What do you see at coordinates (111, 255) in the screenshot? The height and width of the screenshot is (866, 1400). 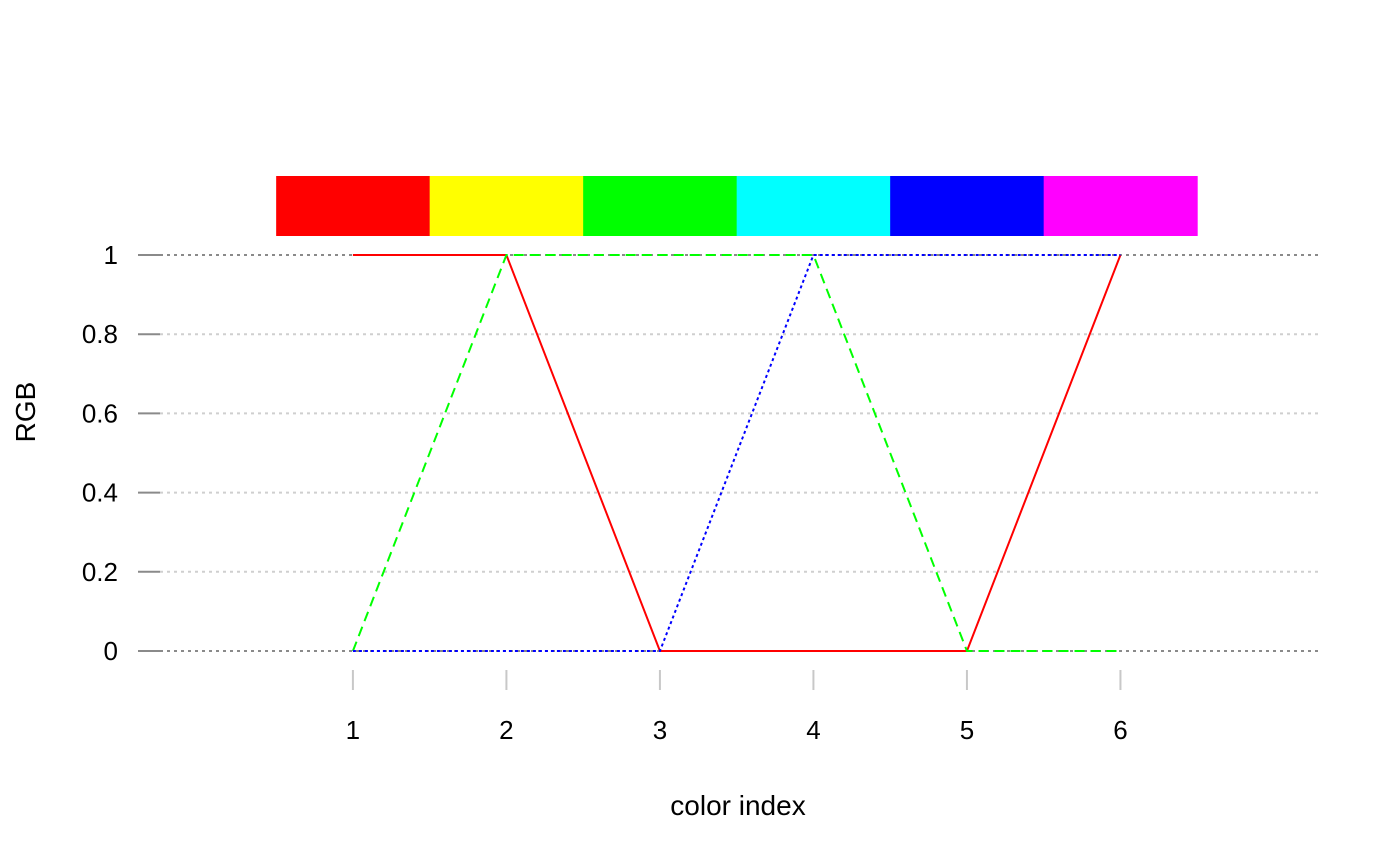 I see `y-tick-label: 1` at bounding box center [111, 255].